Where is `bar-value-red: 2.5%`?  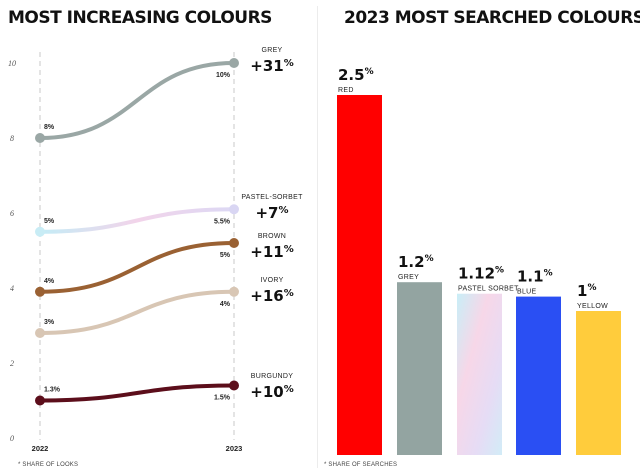
bar-value-red: 2.5% is located at coordinates (356, 75).